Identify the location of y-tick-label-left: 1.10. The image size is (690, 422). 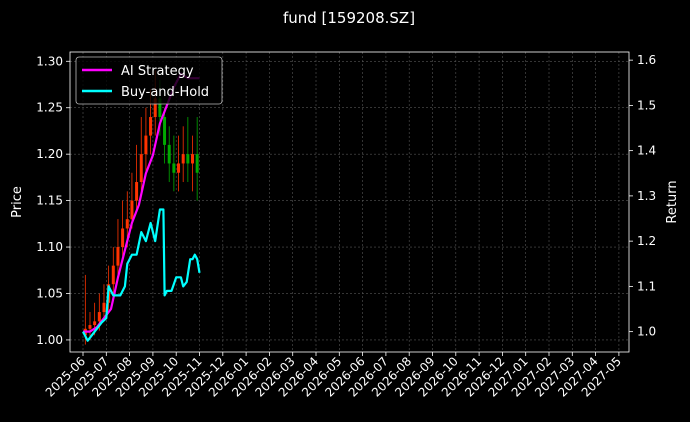
(49, 247).